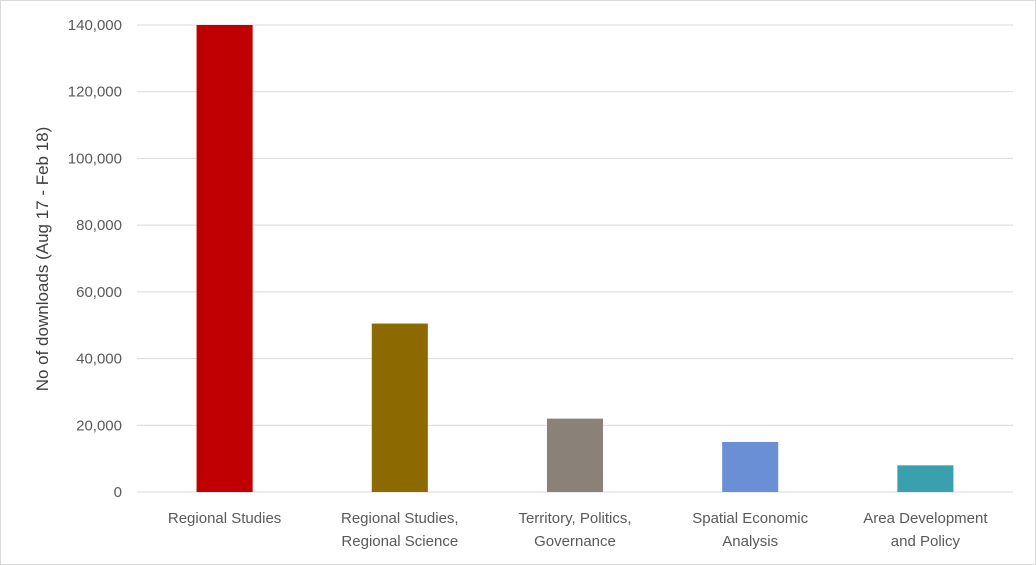 This screenshot has height=565, width=1036. What do you see at coordinates (400, 530) in the screenshot?
I see `x-category-label: Regional Studies, Regional Science` at bounding box center [400, 530].